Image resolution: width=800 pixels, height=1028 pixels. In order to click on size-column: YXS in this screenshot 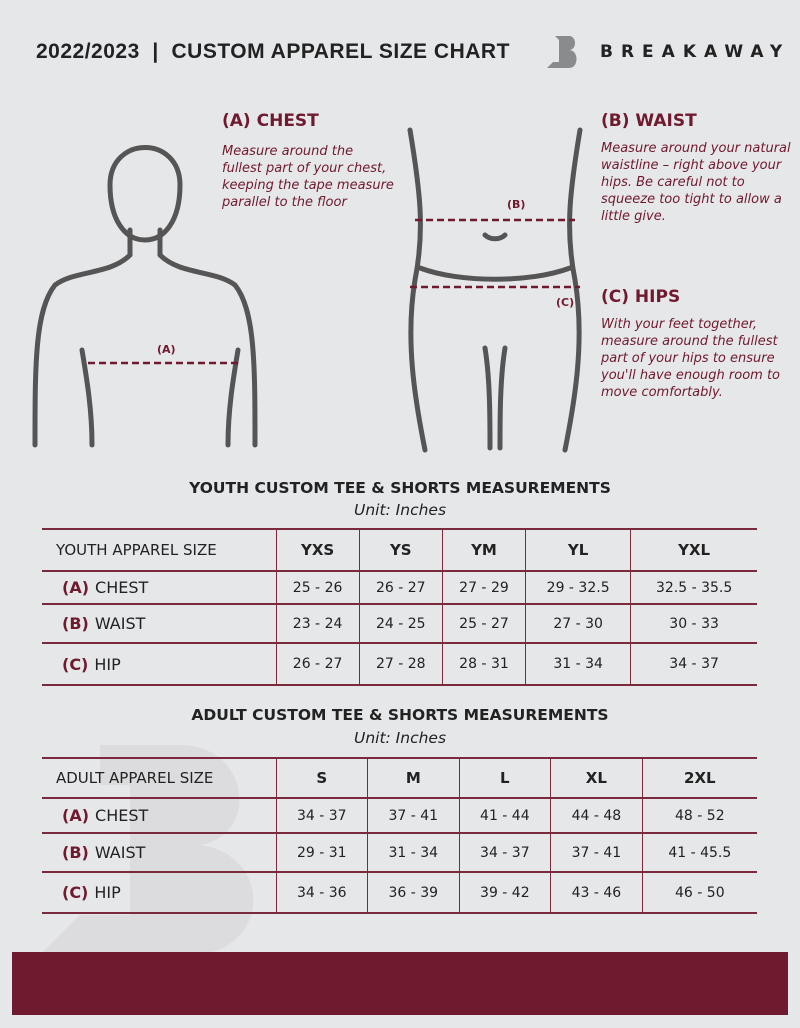, I will do `click(317, 550)`.